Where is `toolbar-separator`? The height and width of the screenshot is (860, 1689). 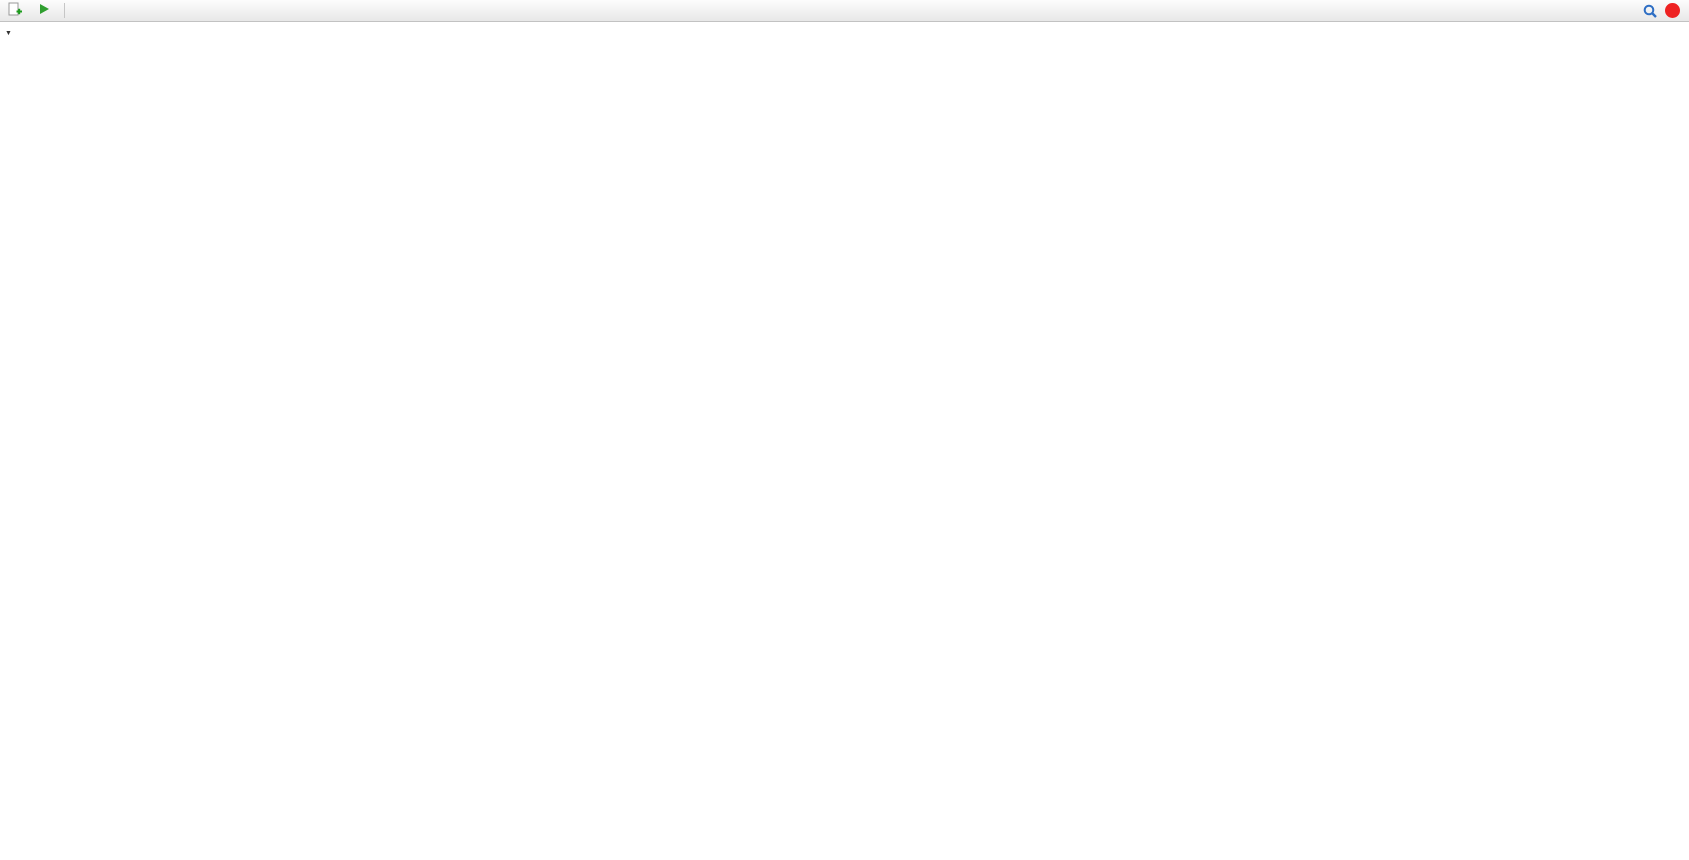
toolbar-separator is located at coordinates (64, 10).